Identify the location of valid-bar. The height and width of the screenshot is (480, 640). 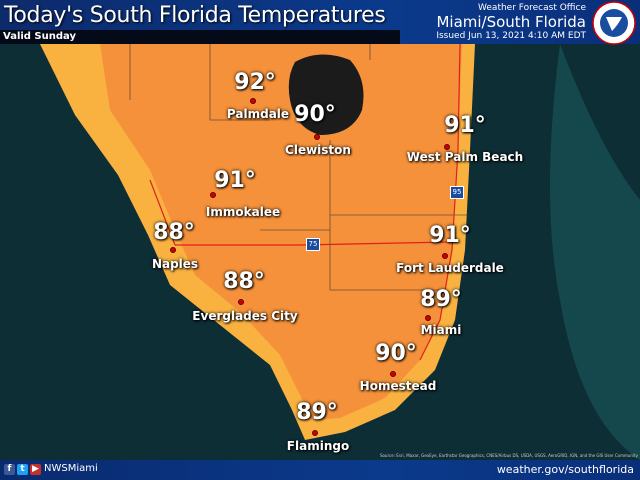
(200, 37).